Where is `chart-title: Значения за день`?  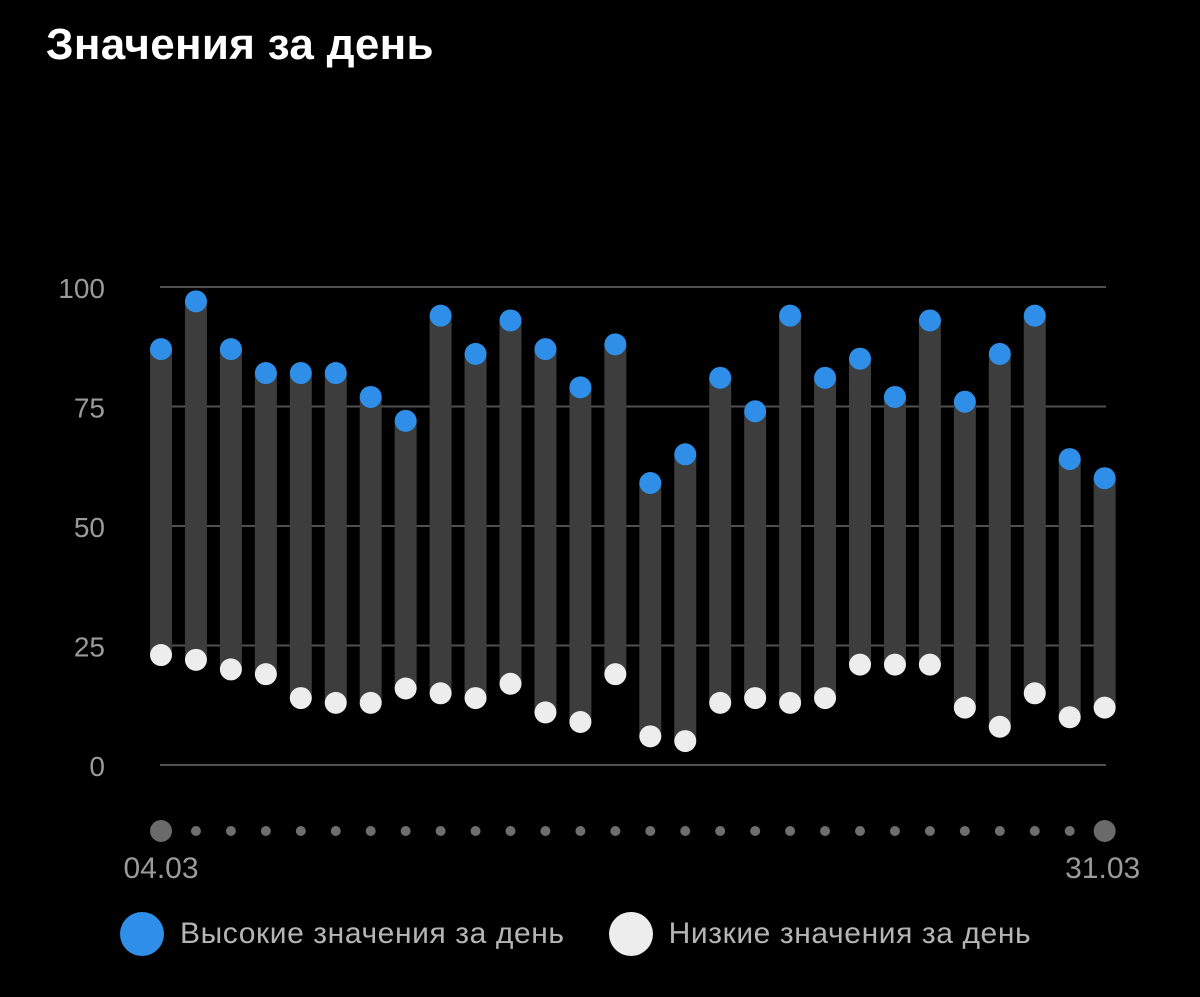
chart-title: Значения за день is located at coordinates (240, 44).